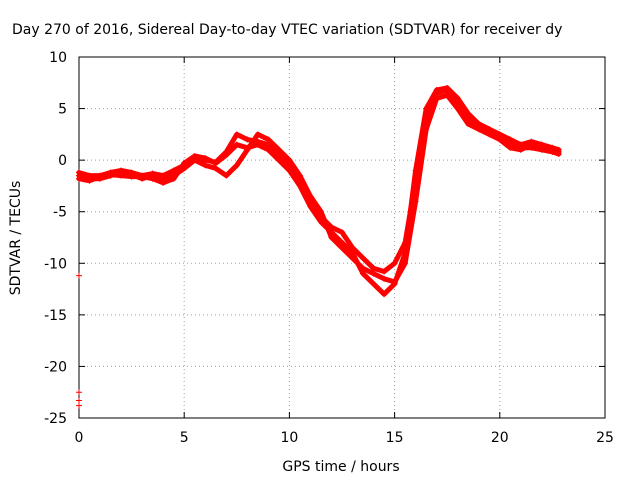  What do you see at coordinates (79, 438) in the screenshot?
I see `x-tick-label: 0` at bounding box center [79, 438].